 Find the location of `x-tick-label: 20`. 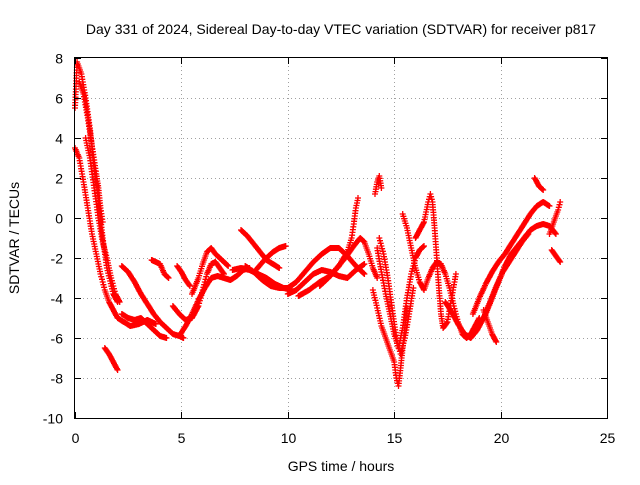

x-tick-label: 20 is located at coordinates (502, 438).